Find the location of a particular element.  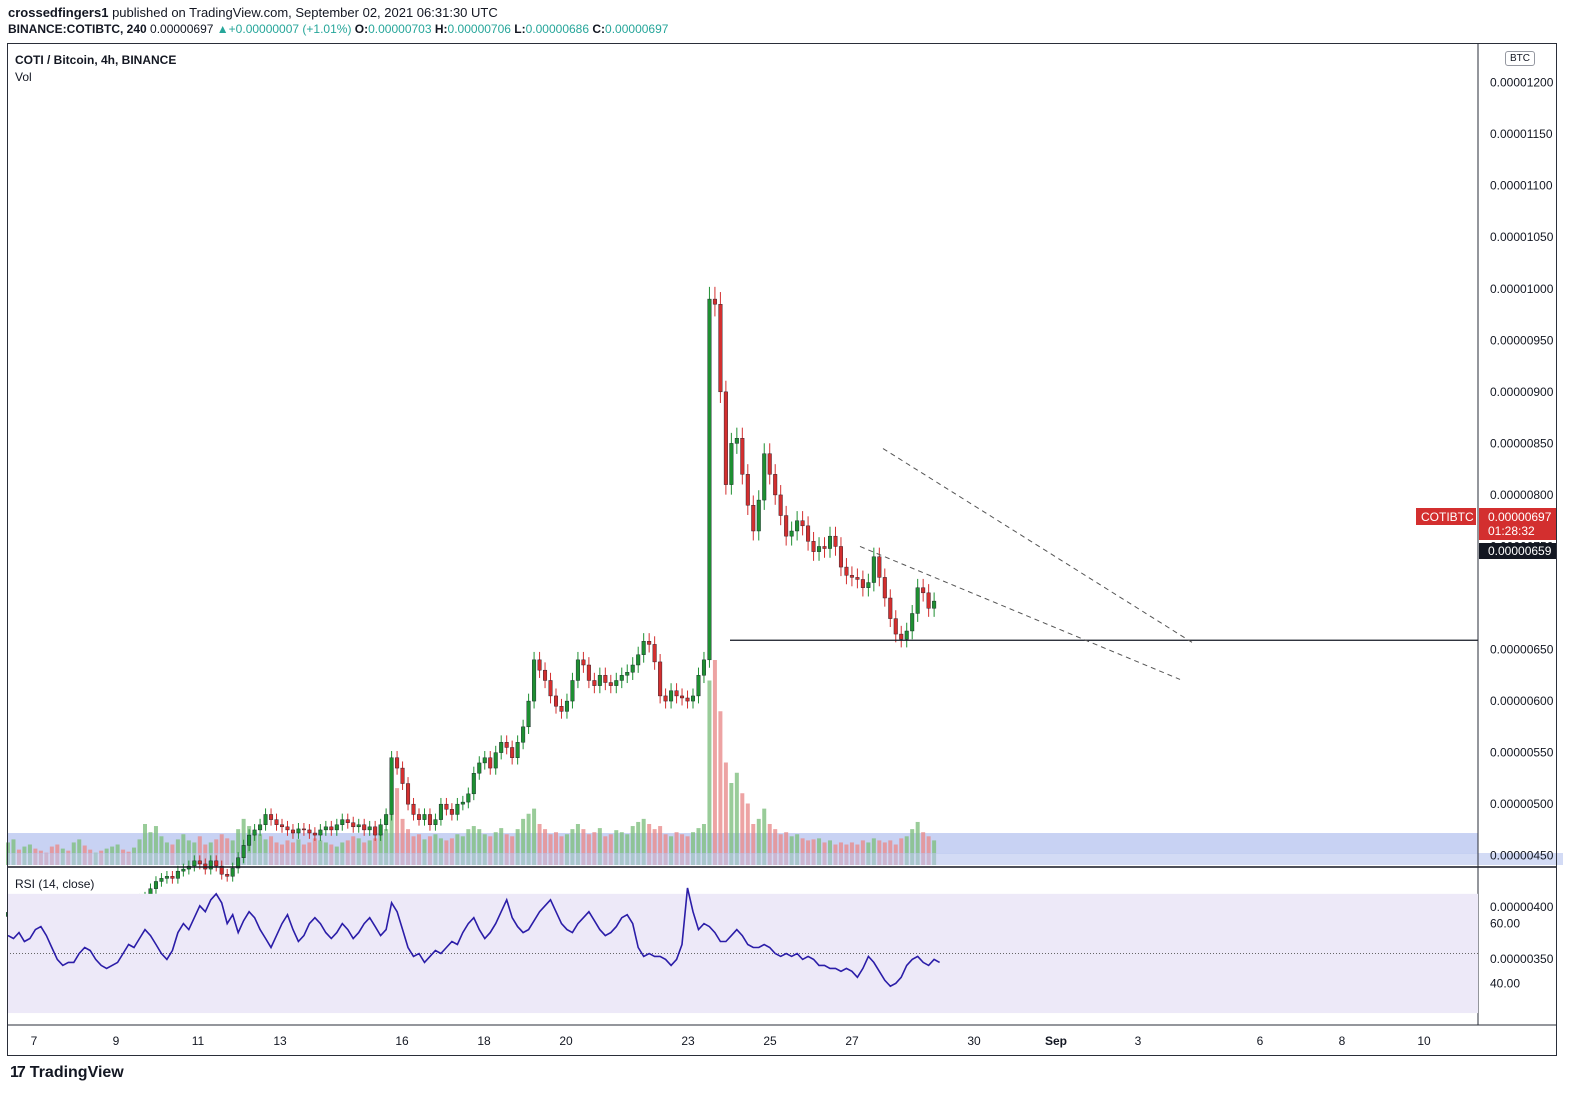

time-tick-label: 8 is located at coordinates (1342, 1041).